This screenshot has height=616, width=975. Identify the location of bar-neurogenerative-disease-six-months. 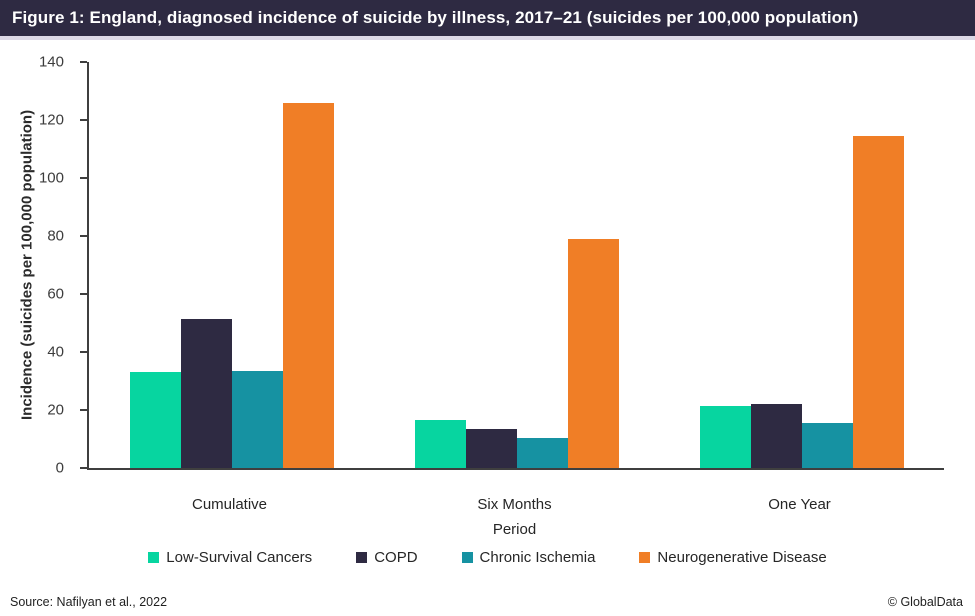
(593, 353).